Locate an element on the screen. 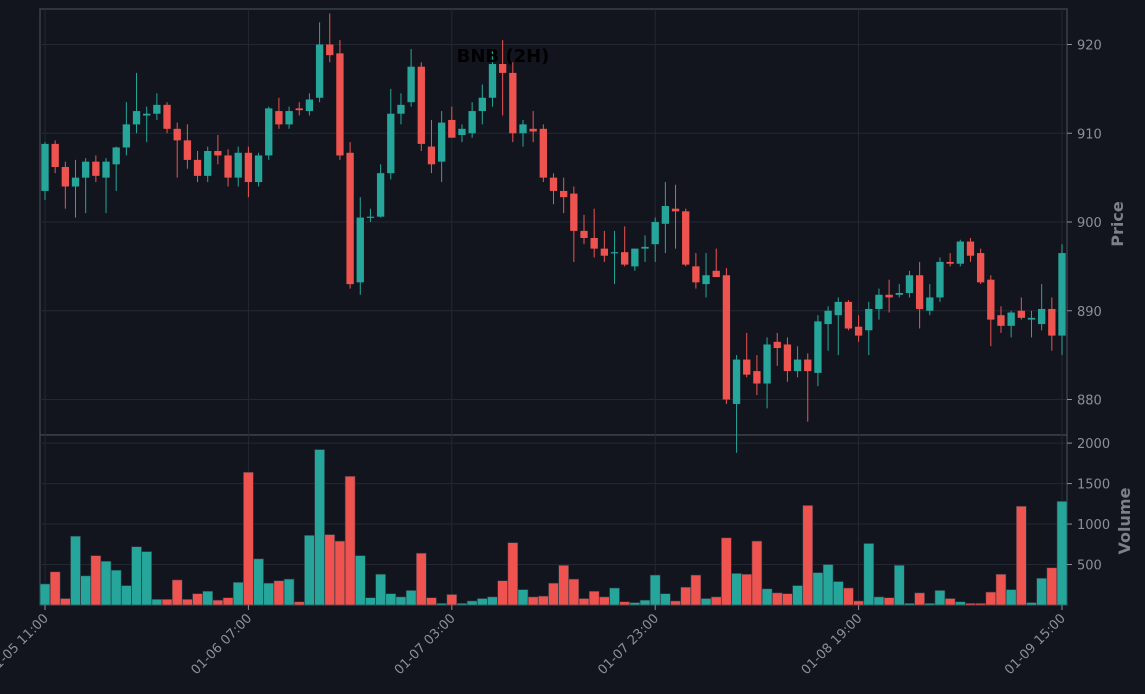 The image size is (1145, 694). volume-tick-label: 2000 is located at coordinates (1093, 444).